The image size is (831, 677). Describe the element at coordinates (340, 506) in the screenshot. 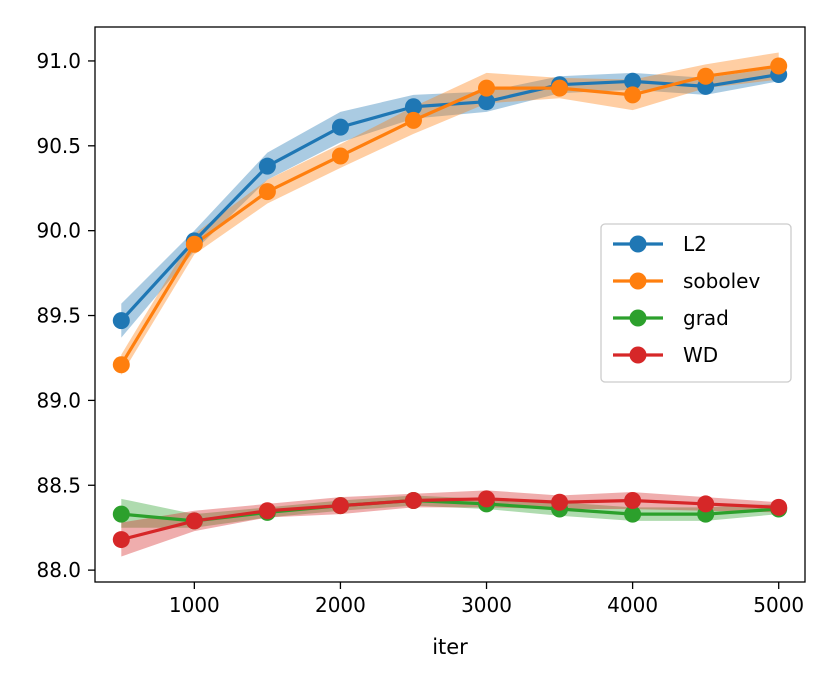

I see `point-wd-2000` at that location.